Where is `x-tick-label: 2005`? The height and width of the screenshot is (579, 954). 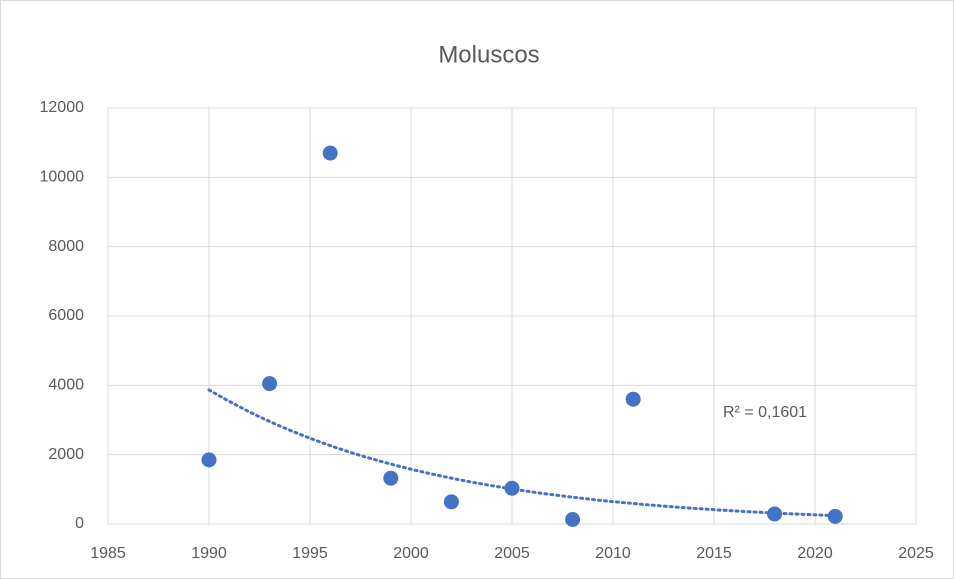 x-tick-label: 2005 is located at coordinates (512, 553).